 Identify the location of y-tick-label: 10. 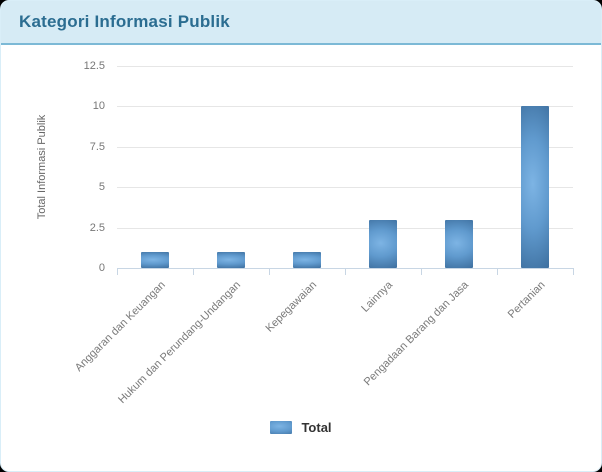
(98, 106).